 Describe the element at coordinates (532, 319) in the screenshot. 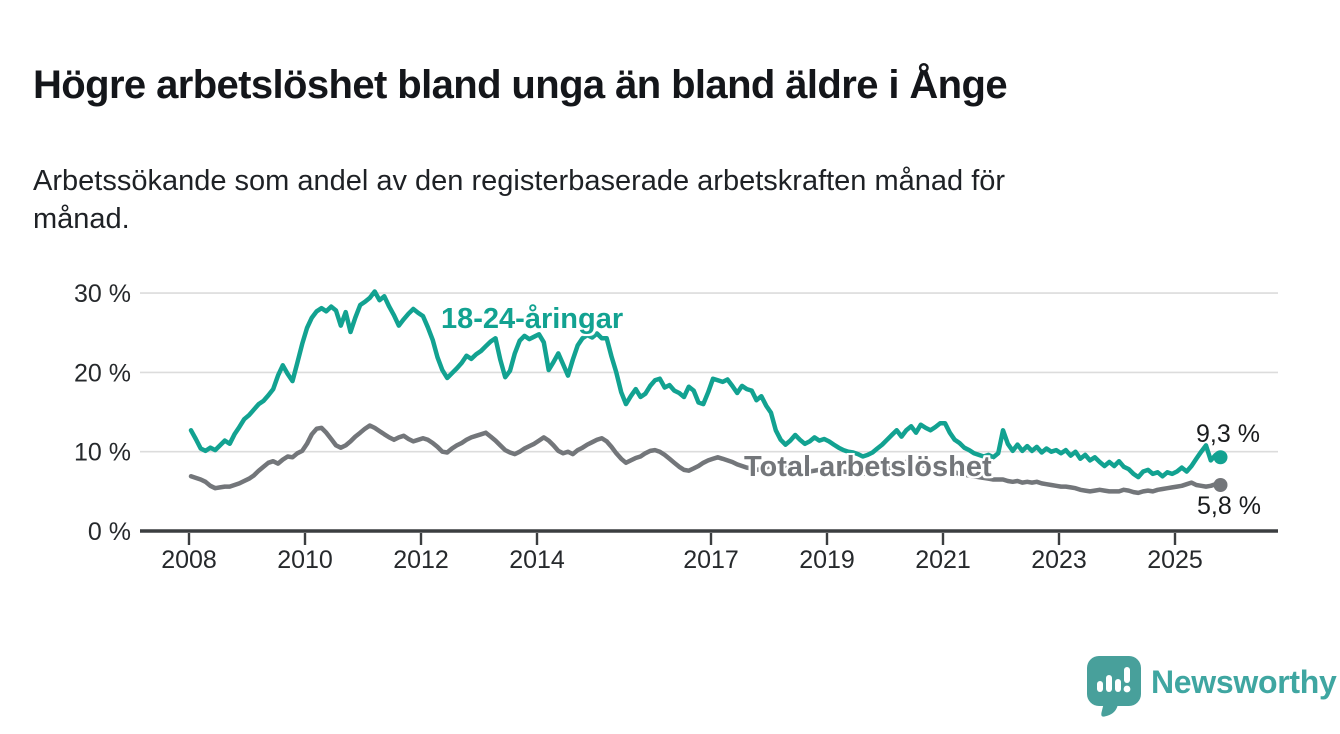

I see `series-label-young: 18-24-åringar` at that location.